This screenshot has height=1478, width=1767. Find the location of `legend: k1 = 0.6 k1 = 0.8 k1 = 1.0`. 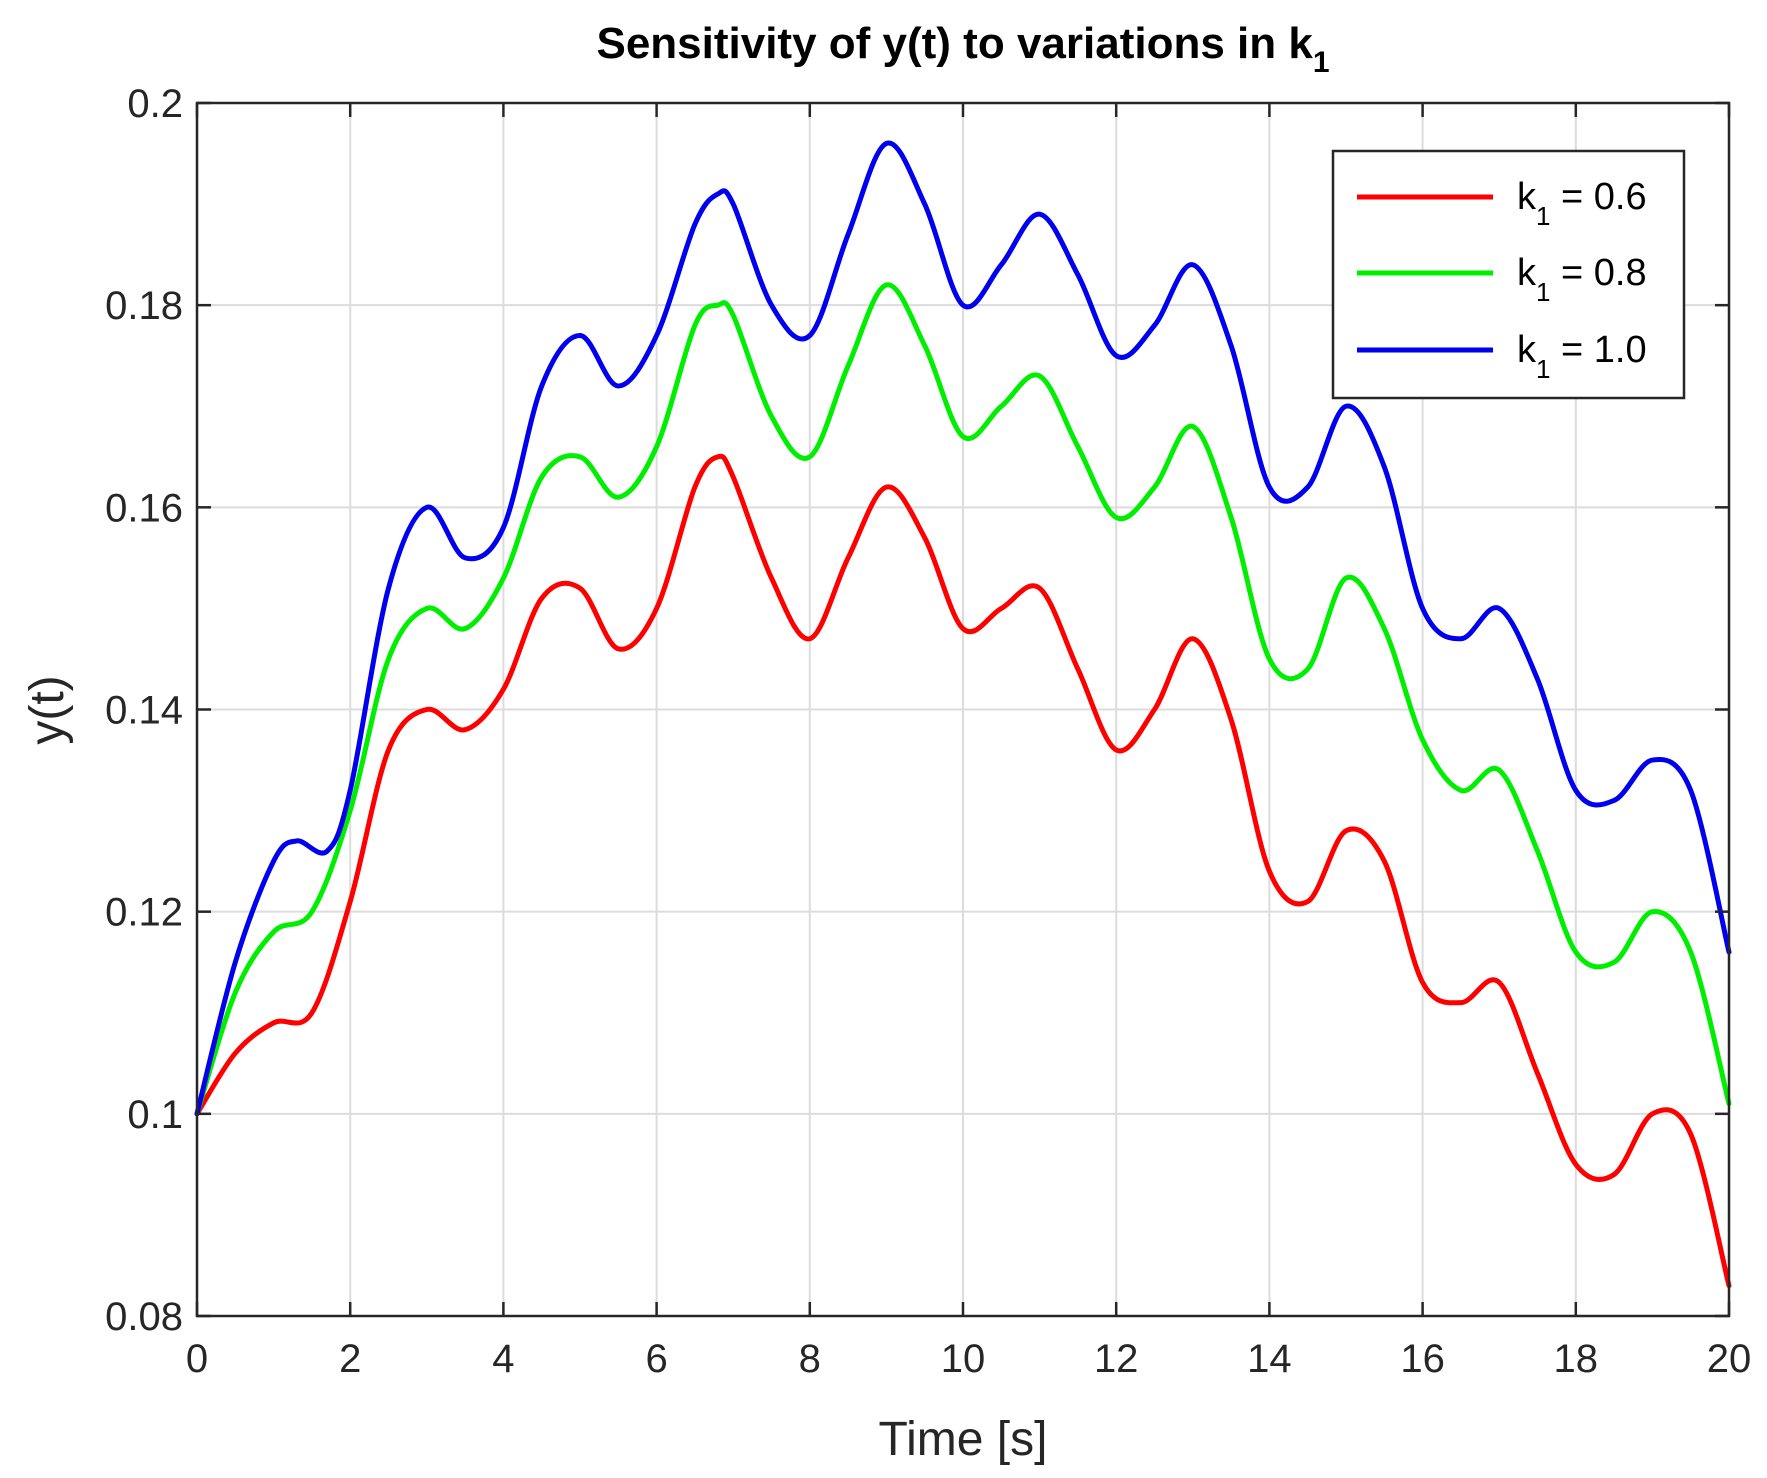

legend: k1 = 0.6 k1 = 0.8 k1 = 1.0 is located at coordinates (1508, 274).